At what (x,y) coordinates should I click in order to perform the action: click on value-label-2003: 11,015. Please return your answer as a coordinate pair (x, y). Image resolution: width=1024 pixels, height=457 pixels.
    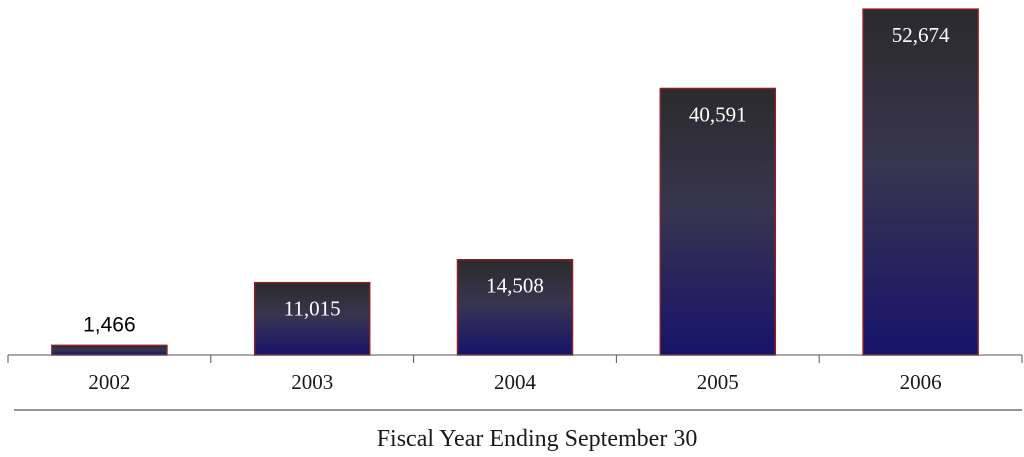
    Looking at the image, I should click on (312, 309).